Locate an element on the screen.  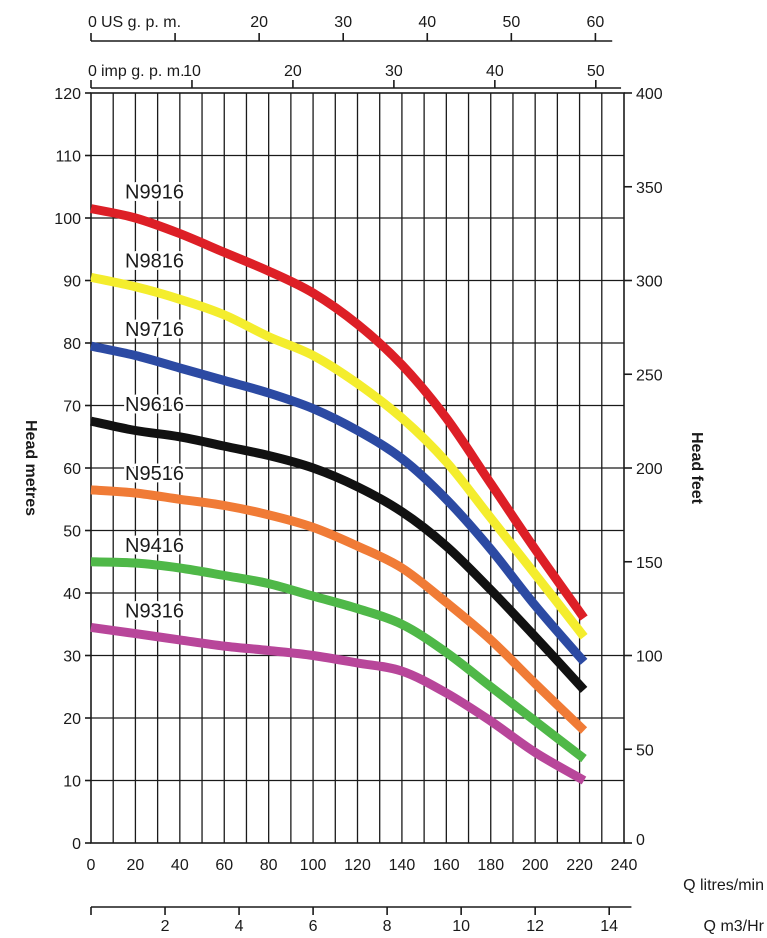
imp-gpm-tick-label: 40 is located at coordinates (495, 71).